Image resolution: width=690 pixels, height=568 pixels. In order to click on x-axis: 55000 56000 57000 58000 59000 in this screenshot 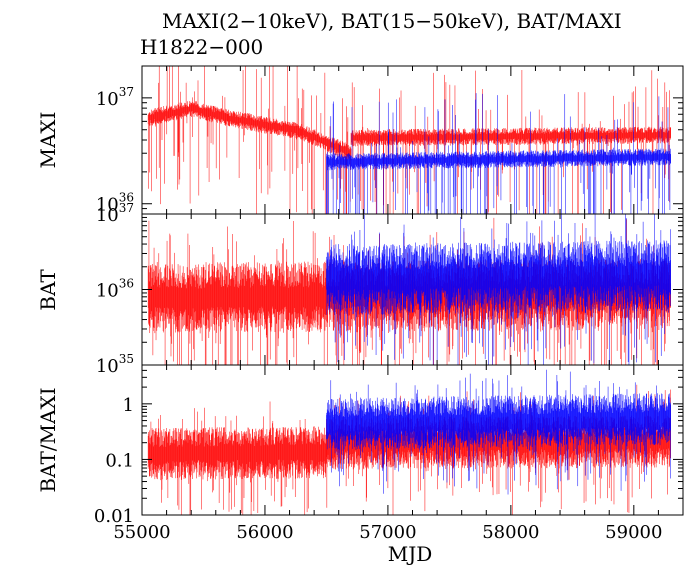, I will do `click(387, 532)`.